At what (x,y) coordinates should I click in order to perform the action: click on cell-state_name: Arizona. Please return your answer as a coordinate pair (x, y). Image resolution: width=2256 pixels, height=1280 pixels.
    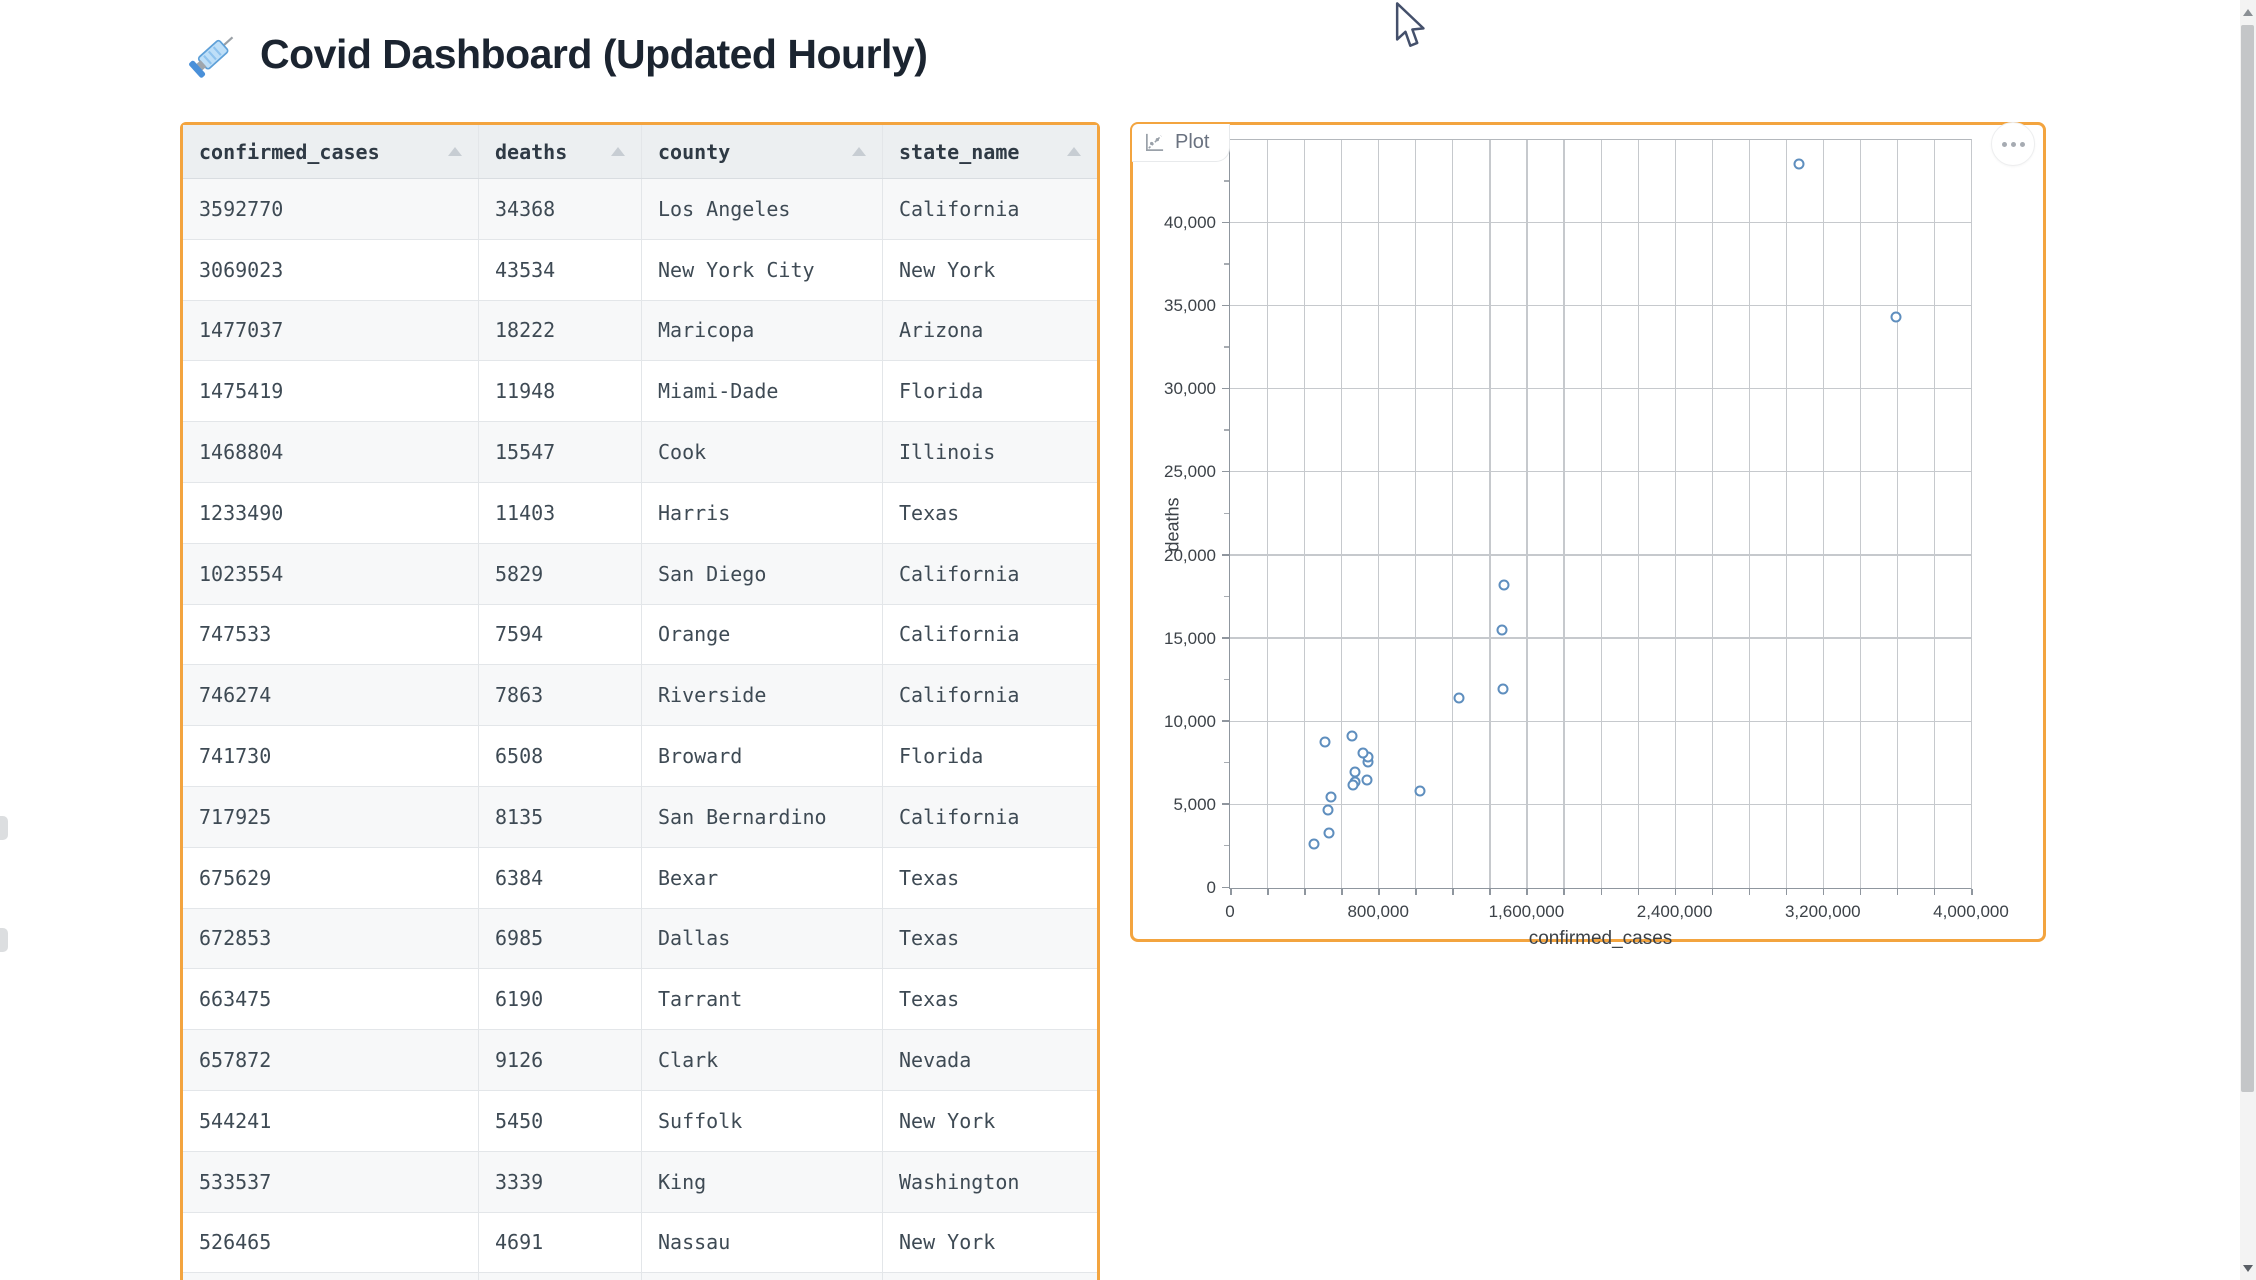
    Looking at the image, I should click on (989, 330).